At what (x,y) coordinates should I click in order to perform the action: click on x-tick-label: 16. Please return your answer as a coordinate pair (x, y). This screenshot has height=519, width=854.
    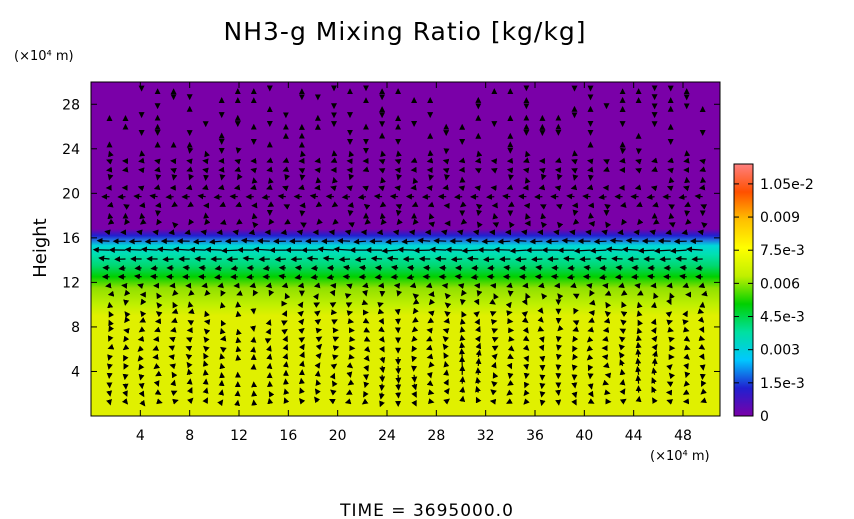
    Looking at the image, I should click on (288, 436).